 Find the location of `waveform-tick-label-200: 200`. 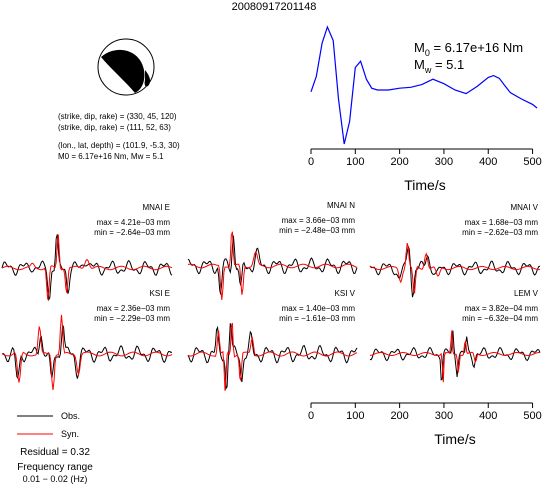

waveform-tick-label-200: 200 is located at coordinates (399, 416).